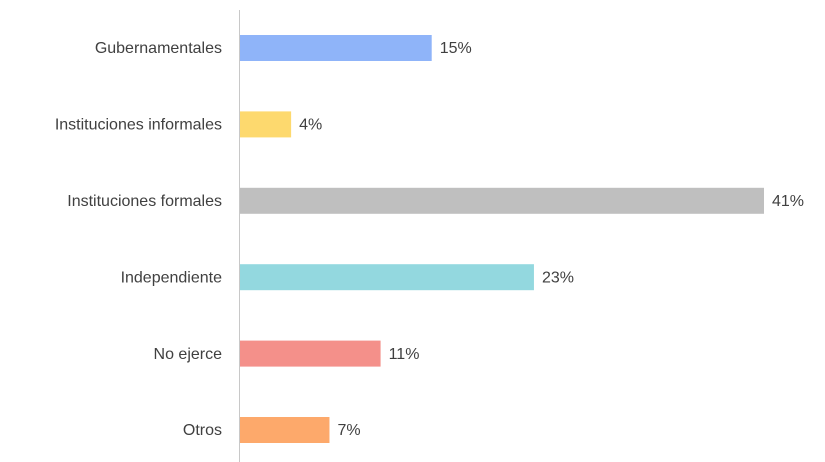 This screenshot has height=462, width=825. Describe the element at coordinates (188, 354) in the screenshot. I see `category-label: No ejerce` at that location.